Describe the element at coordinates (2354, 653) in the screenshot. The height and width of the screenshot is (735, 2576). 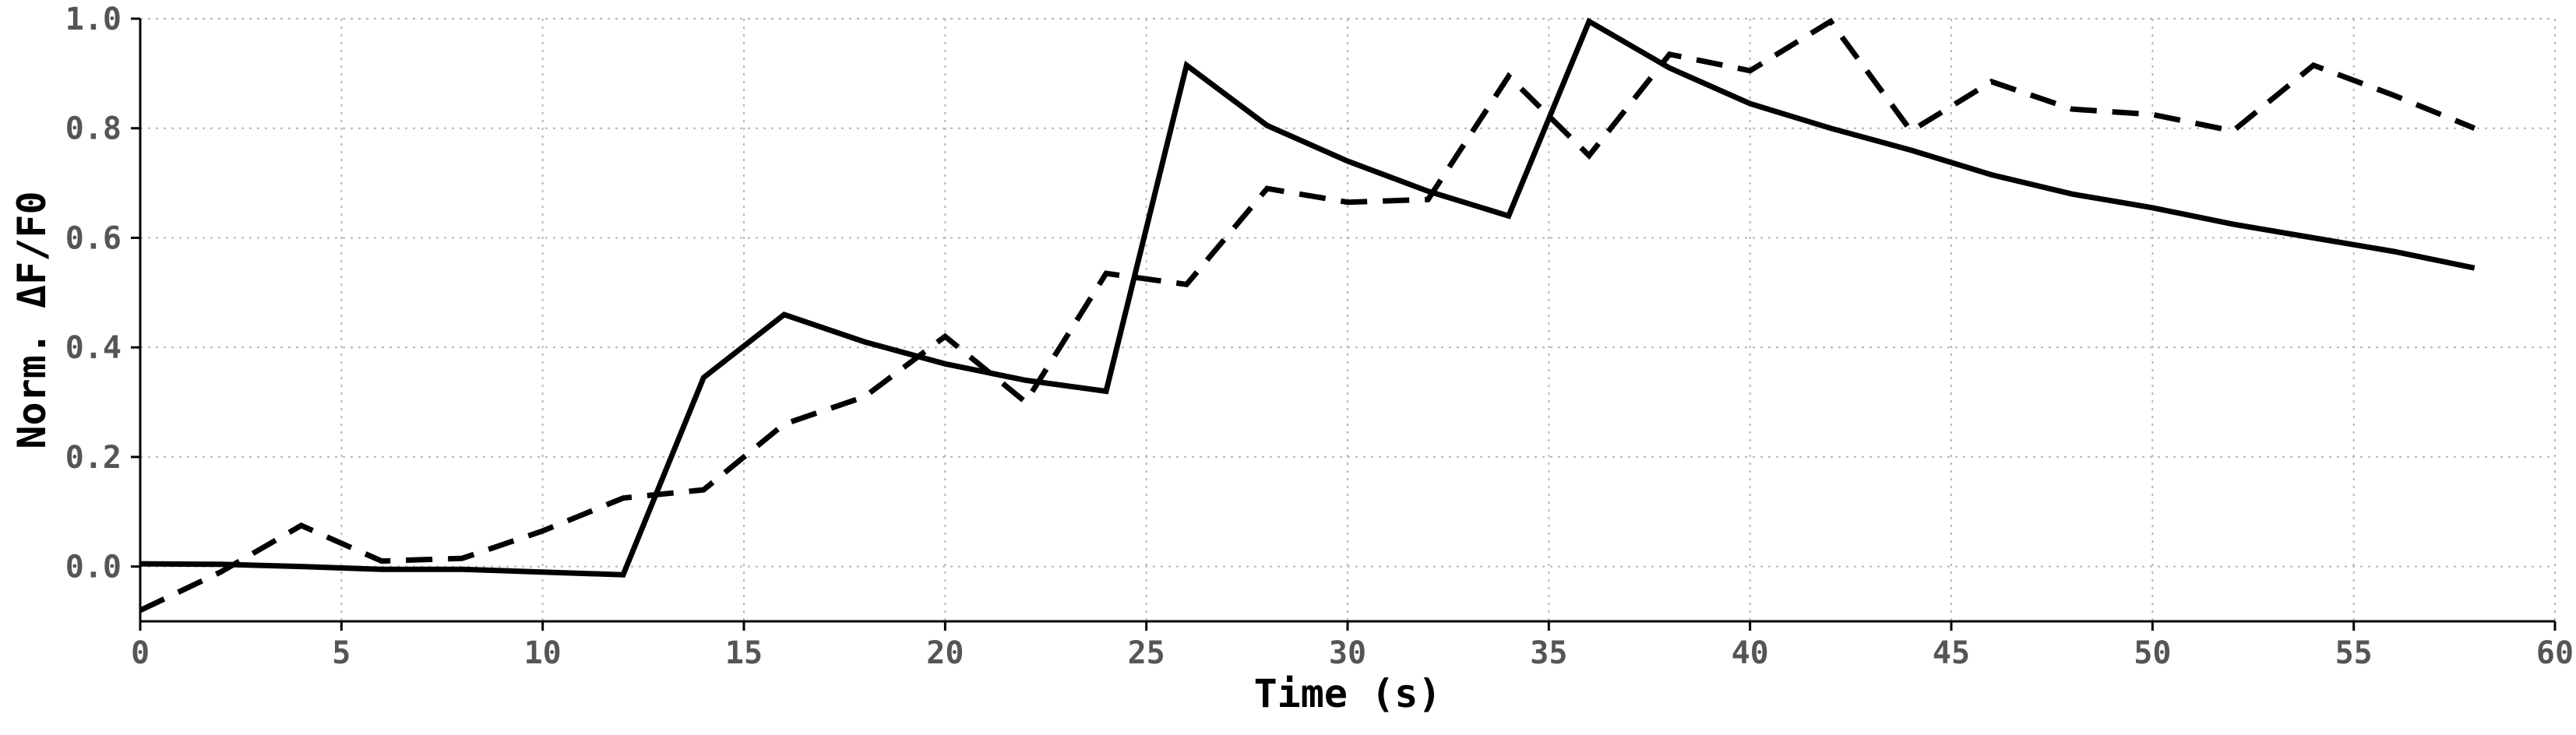
I see `x-tick-label: 55` at that location.